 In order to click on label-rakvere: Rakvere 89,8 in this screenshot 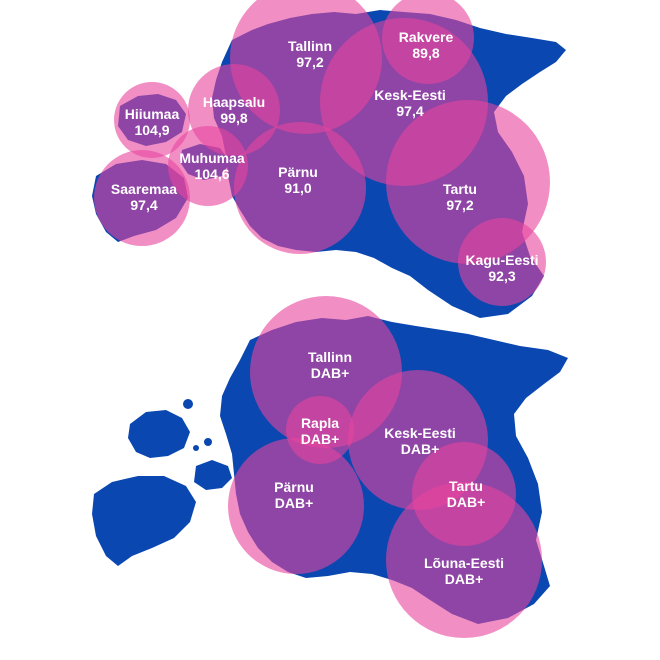, I will do `click(426, 45)`.